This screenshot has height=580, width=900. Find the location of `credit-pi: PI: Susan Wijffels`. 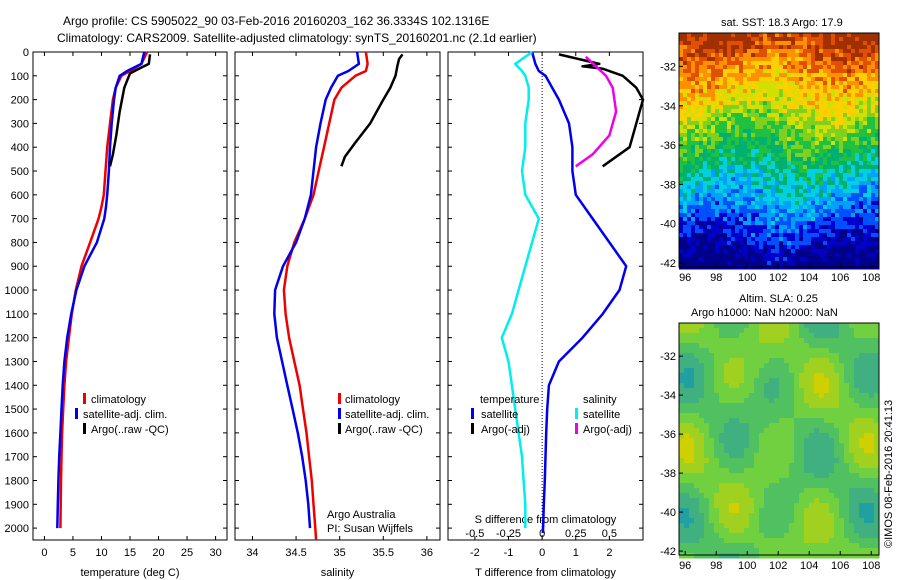

credit-pi: PI: Susan Wijffels is located at coordinates (370, 529).